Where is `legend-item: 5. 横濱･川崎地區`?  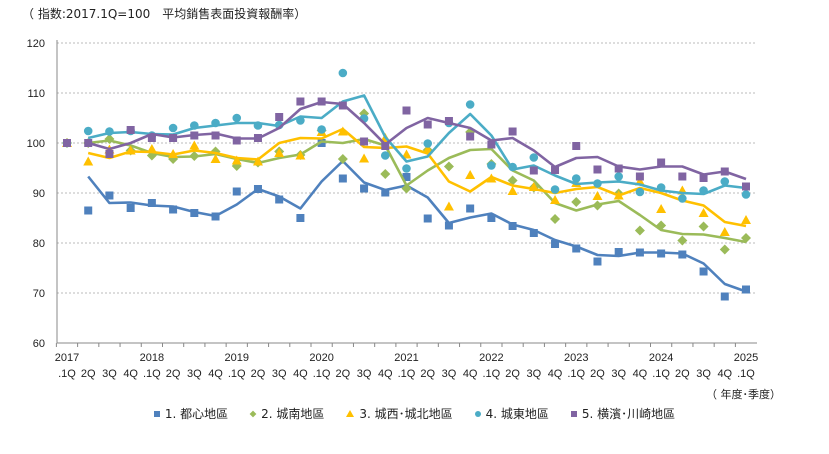 legend-item: 5. 横濱･川崎地區 is located at coordinates (623, 413).